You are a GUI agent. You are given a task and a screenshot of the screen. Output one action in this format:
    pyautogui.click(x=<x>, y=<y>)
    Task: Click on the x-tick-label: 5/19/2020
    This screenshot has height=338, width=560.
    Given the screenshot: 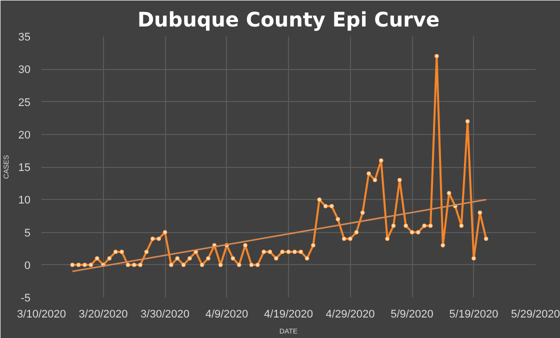 What is the action you would take?
    pyautogui.click(x=473, y=314)
    